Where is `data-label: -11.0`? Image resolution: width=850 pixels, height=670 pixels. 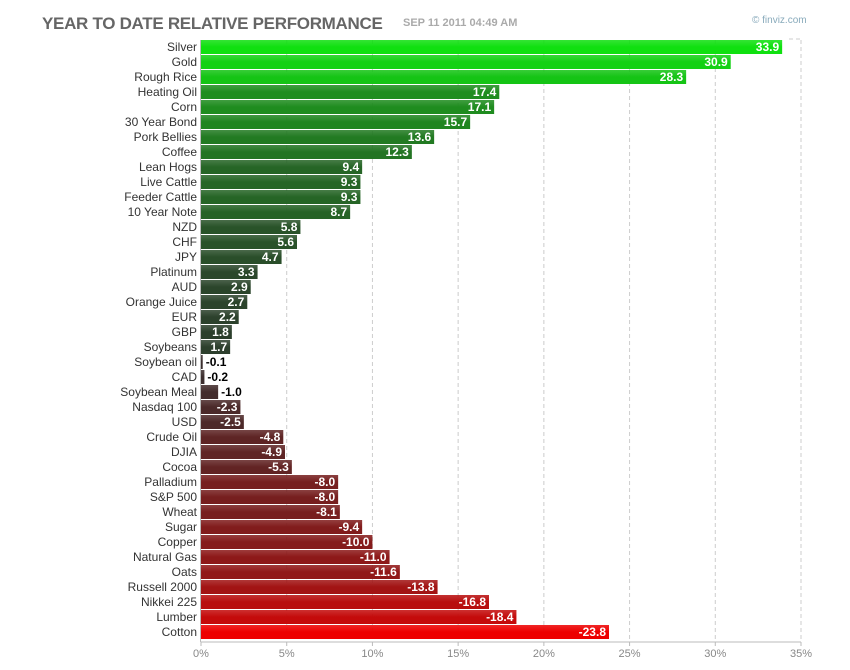 data-label: -11.0 is located at coordinates (373, 557).